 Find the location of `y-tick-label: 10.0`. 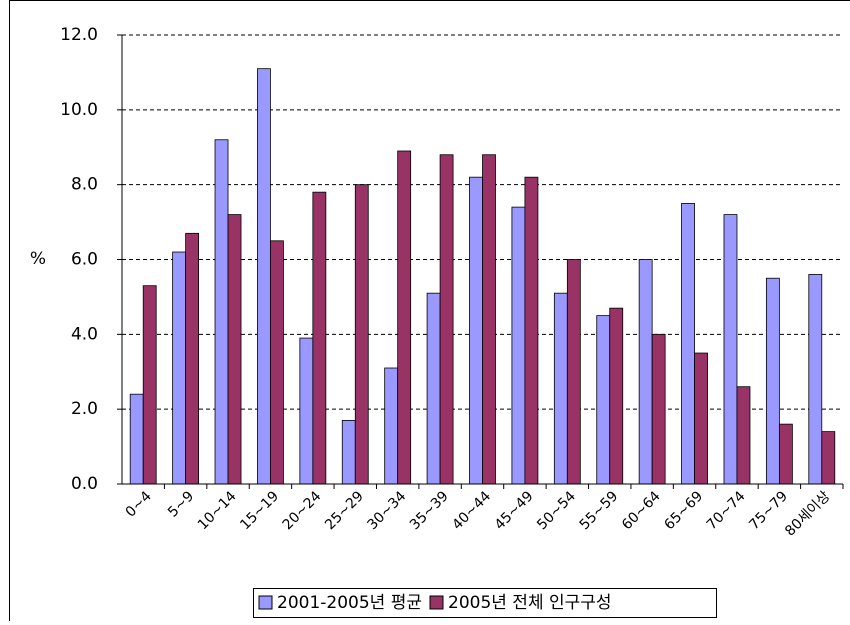

y-tick-label: 10.0 is located at coordinates (79, 110).